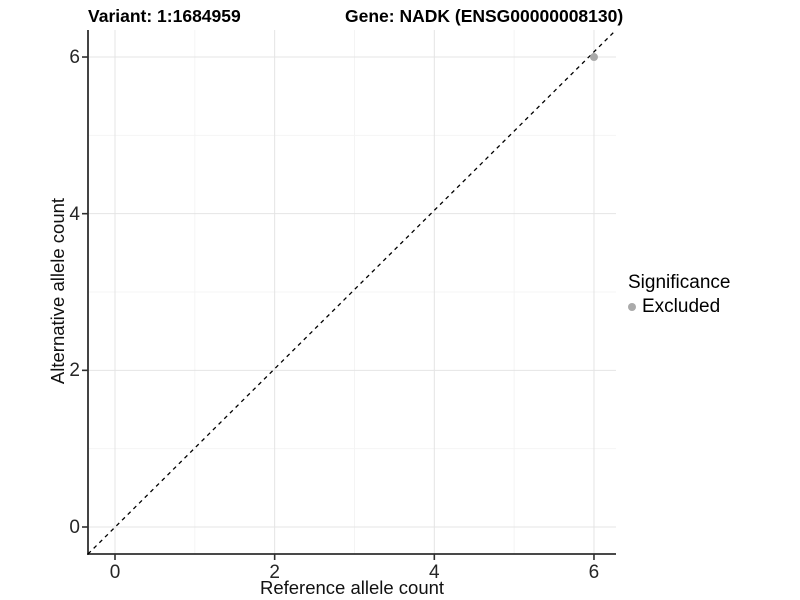 The image size is (800, 600). What do you see at coordinates (352, 587) in the screenshot?
I see `x-axis-title: Reference allele count` at bounding box center [352, 587].